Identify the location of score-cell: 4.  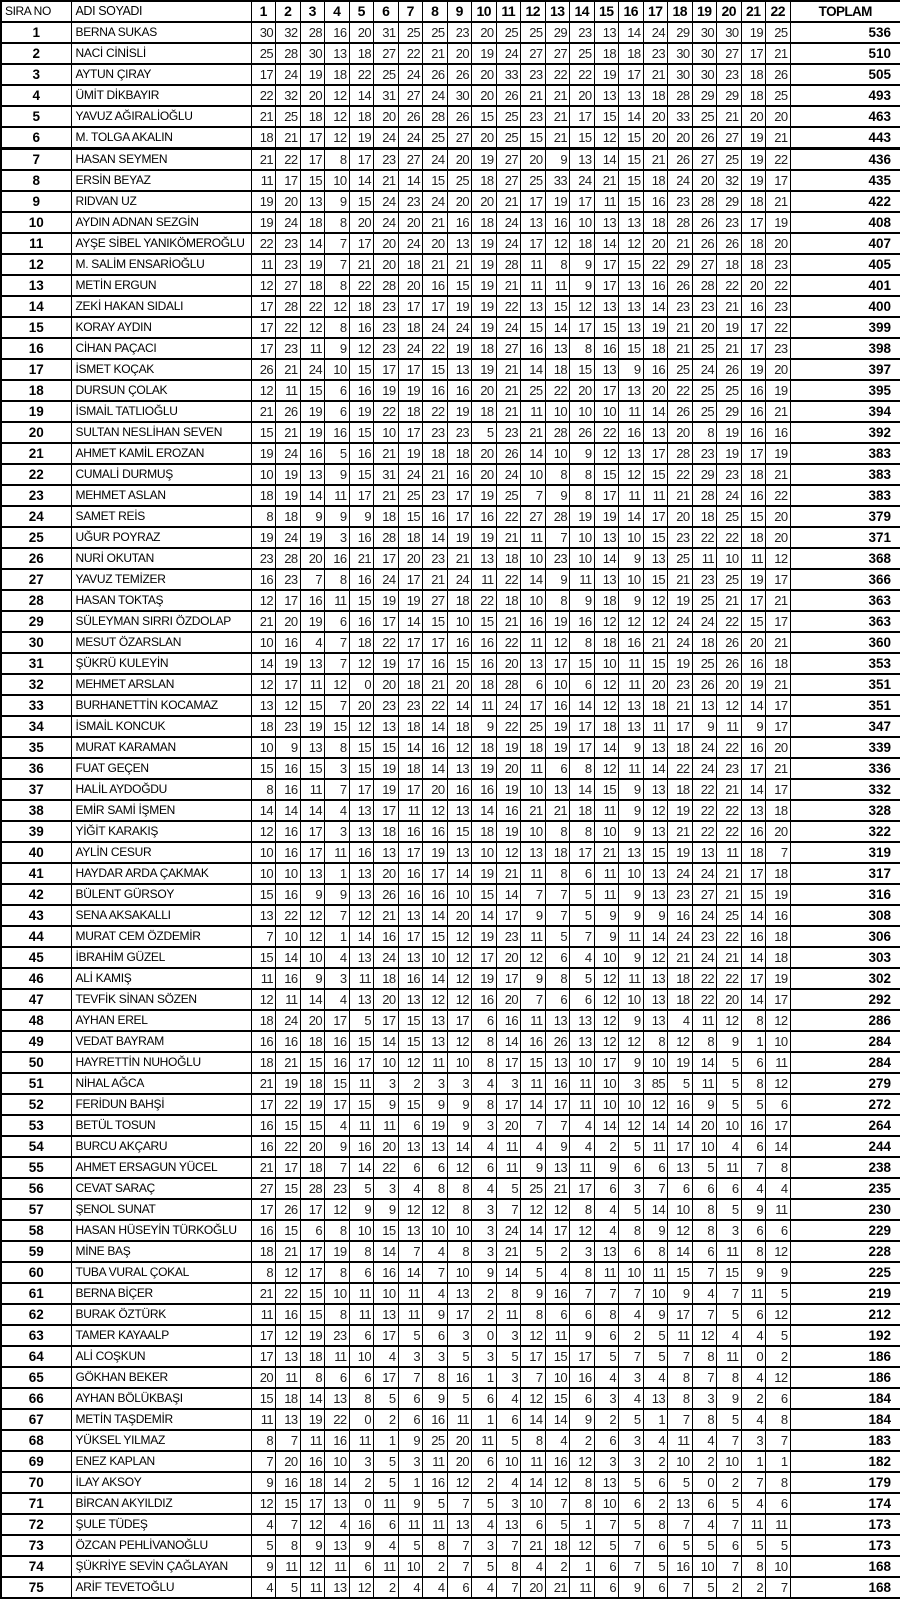
(312, 642).